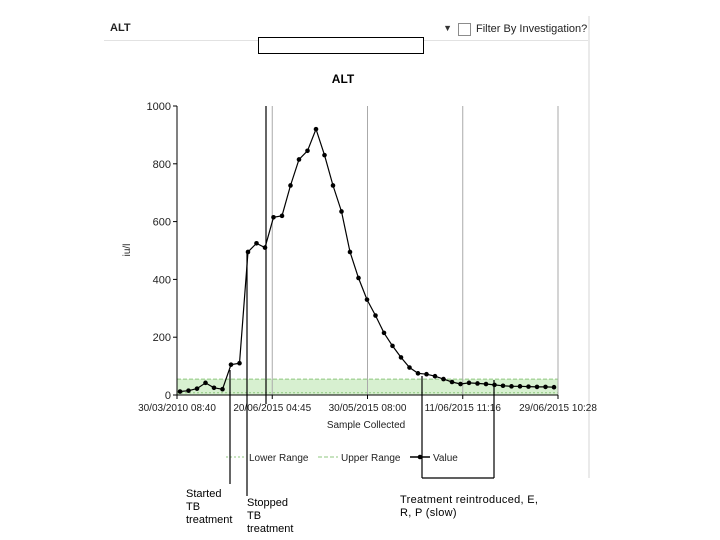  What do you see at coordinates (447, 28) in the screenshot?
I see `chevron-down-icon: ▼` at bounding box center [447, 28].